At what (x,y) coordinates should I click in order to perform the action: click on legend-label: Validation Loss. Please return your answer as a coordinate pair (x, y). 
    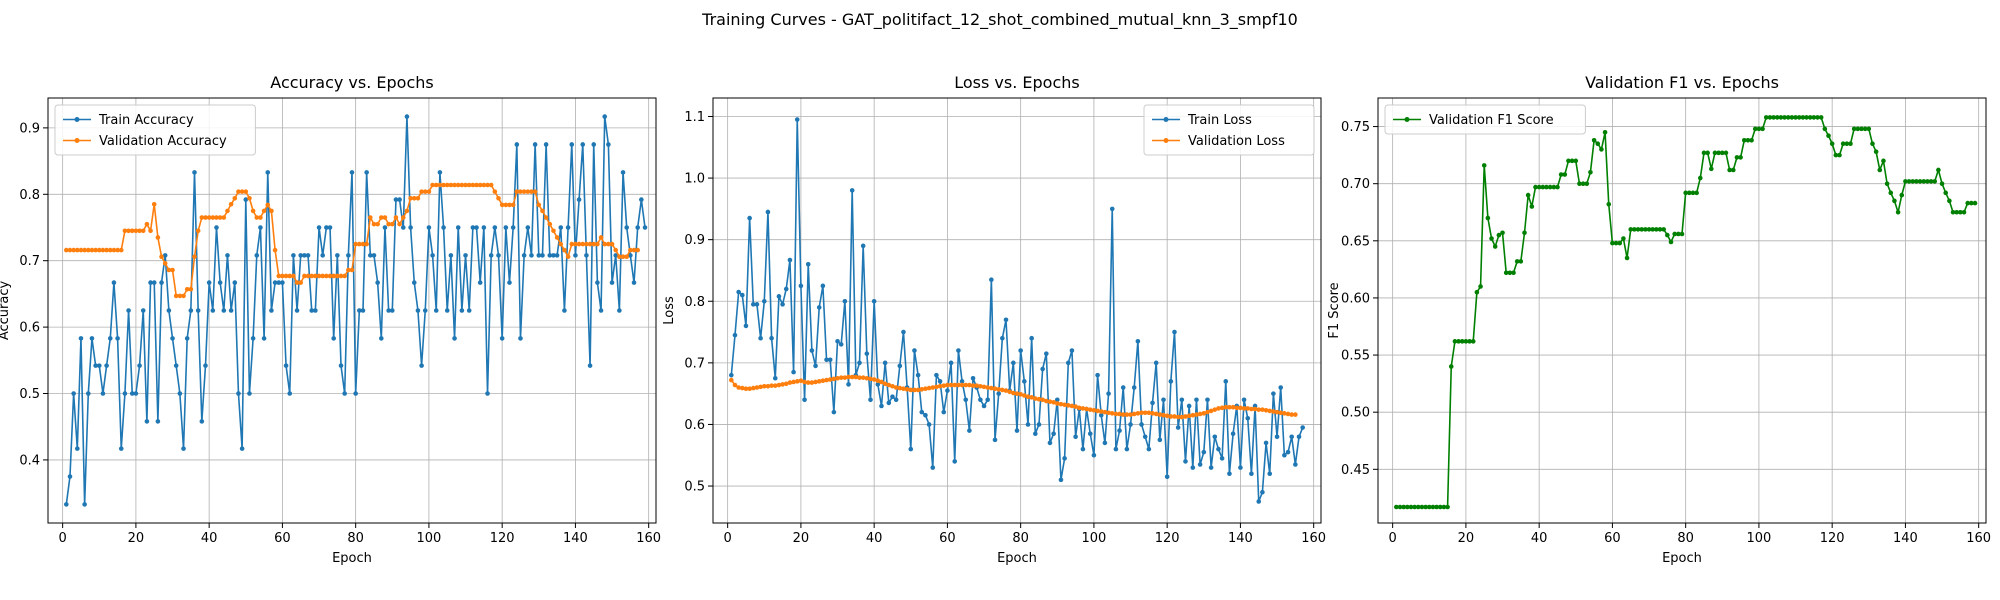
    Looking at the image, I should click on (1236, 141).